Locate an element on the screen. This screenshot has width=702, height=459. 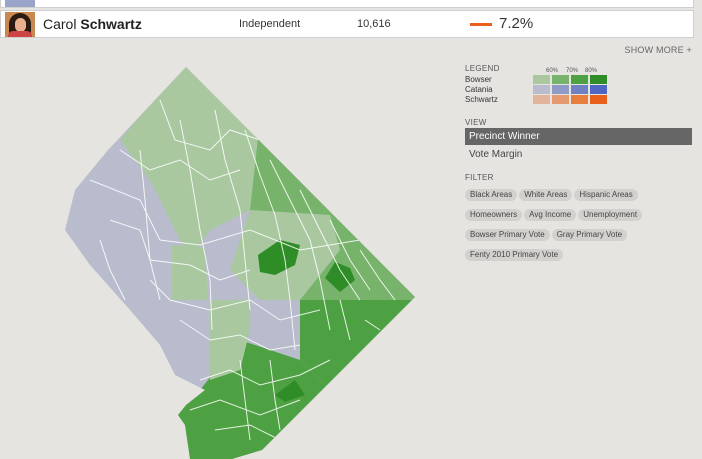
bowser-region-east is located at coordinates (360, 345).